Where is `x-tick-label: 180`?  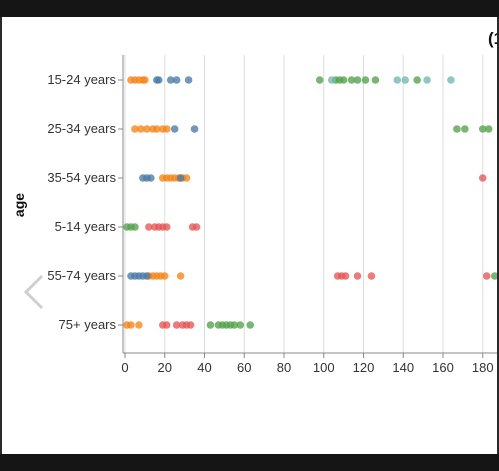 x-tick-label: 180 is located at coordinates (483, 367).